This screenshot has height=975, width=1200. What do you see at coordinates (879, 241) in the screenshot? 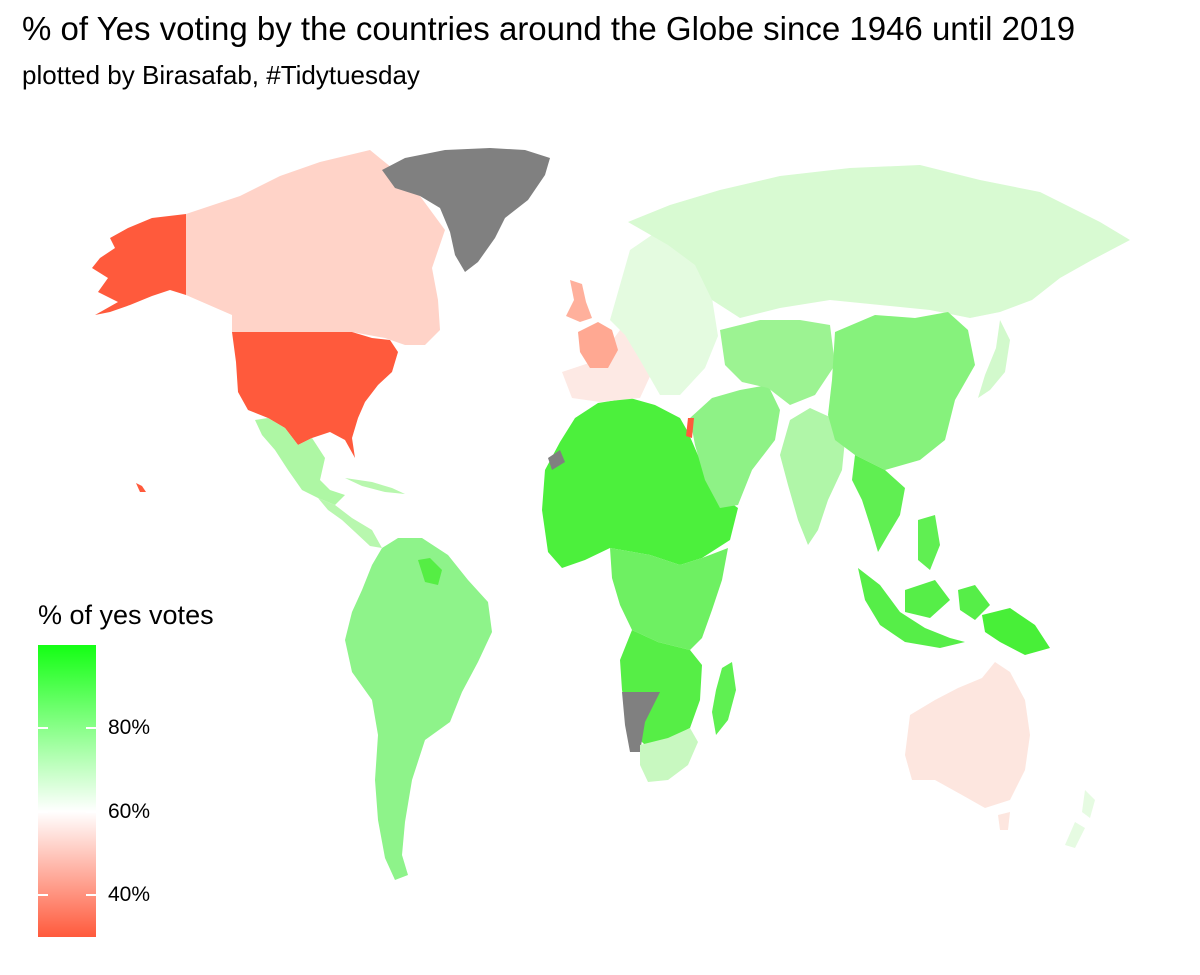
I see `region-russia` at bounding box center [879, 241].